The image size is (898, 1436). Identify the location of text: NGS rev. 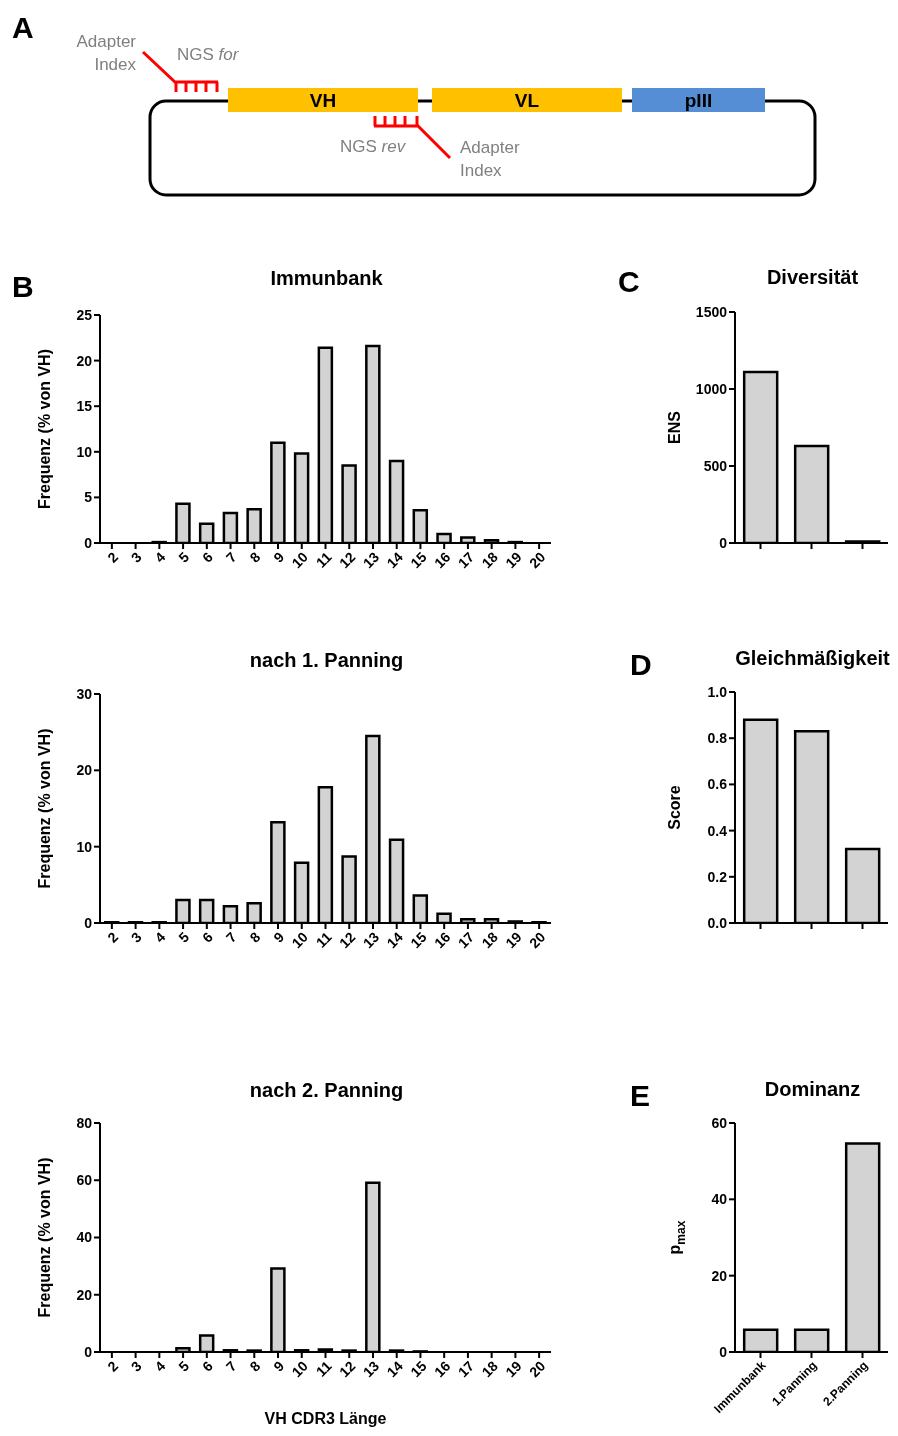
(373, 146).